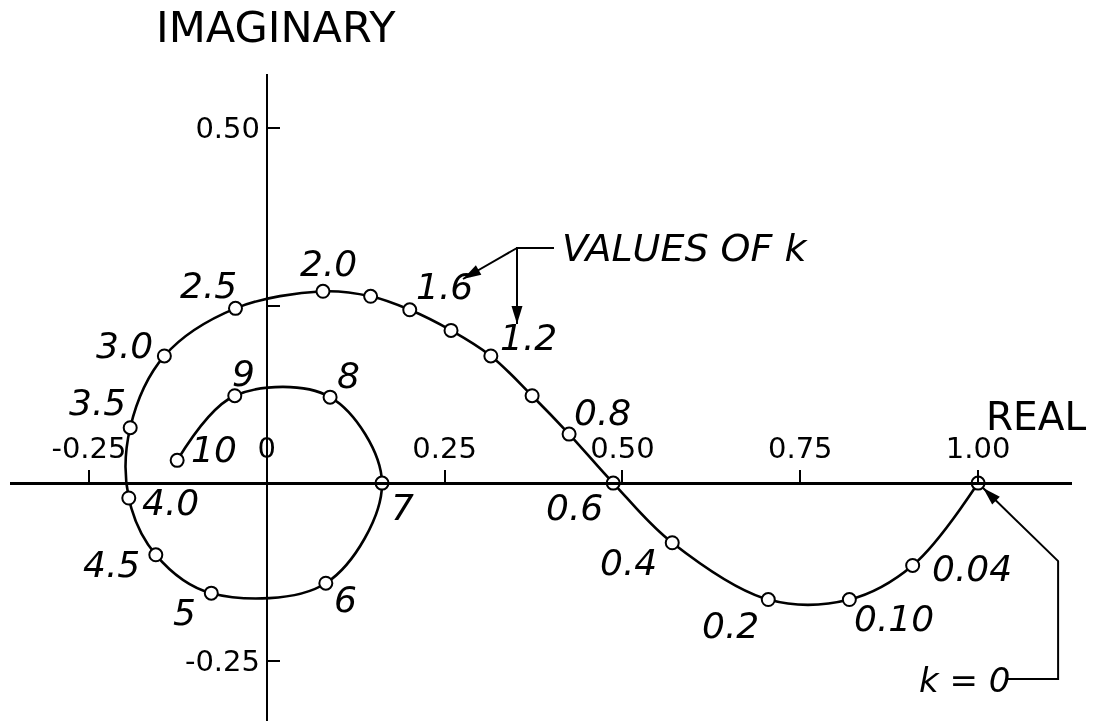  I want to click on annotation: 0.6, so click(575, 507).